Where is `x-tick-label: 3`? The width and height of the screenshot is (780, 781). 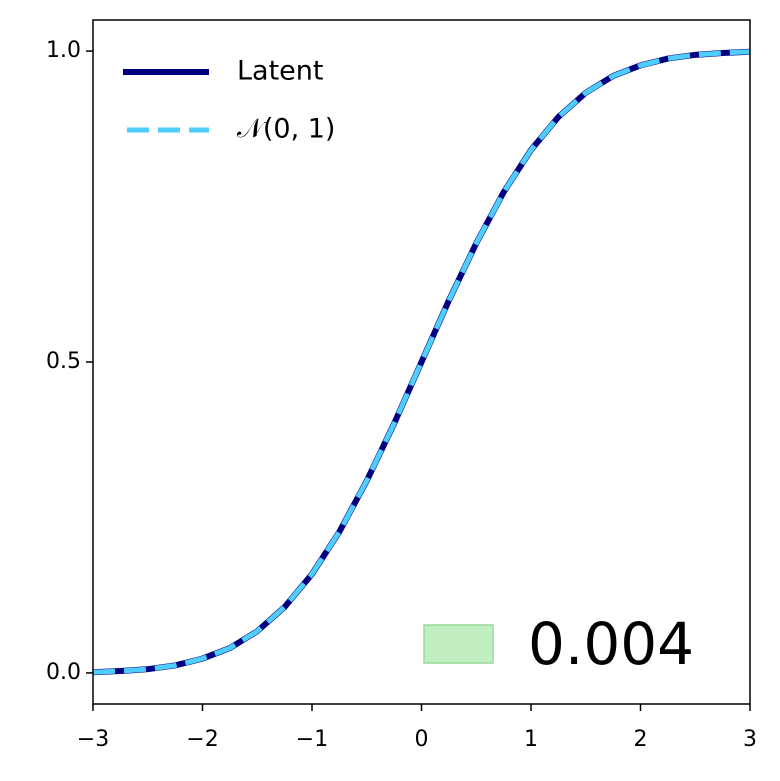
x-tick-label: 3 is located at coordinates (750, 739).